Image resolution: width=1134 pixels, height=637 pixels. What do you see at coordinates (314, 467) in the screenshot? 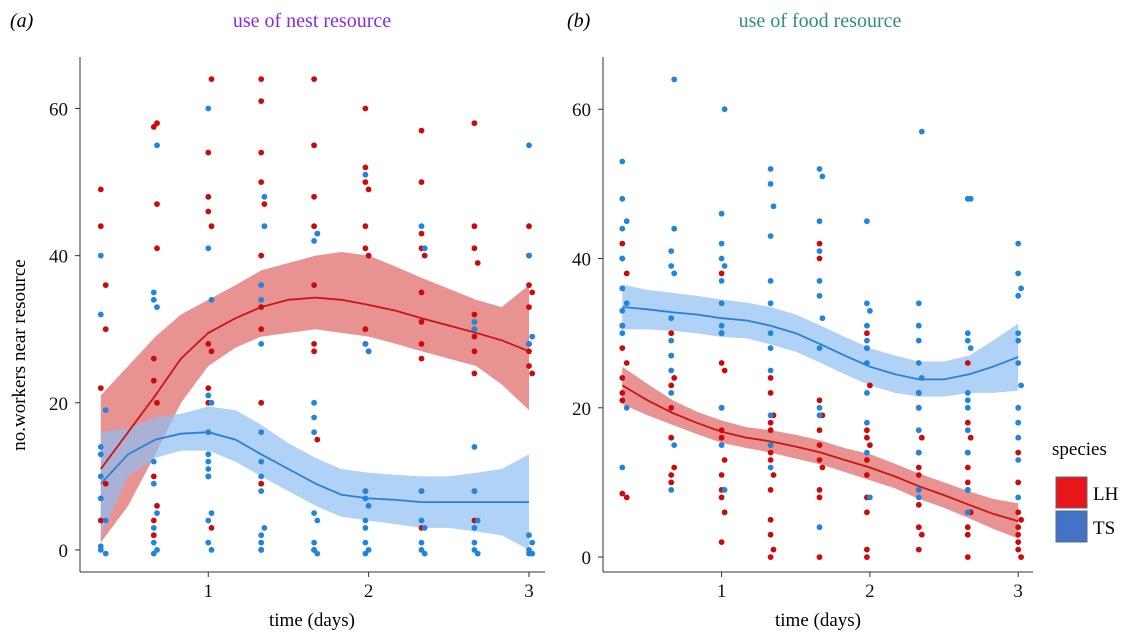
I see `panel-a-trend-line-ts` at bounding box center [314, 467].